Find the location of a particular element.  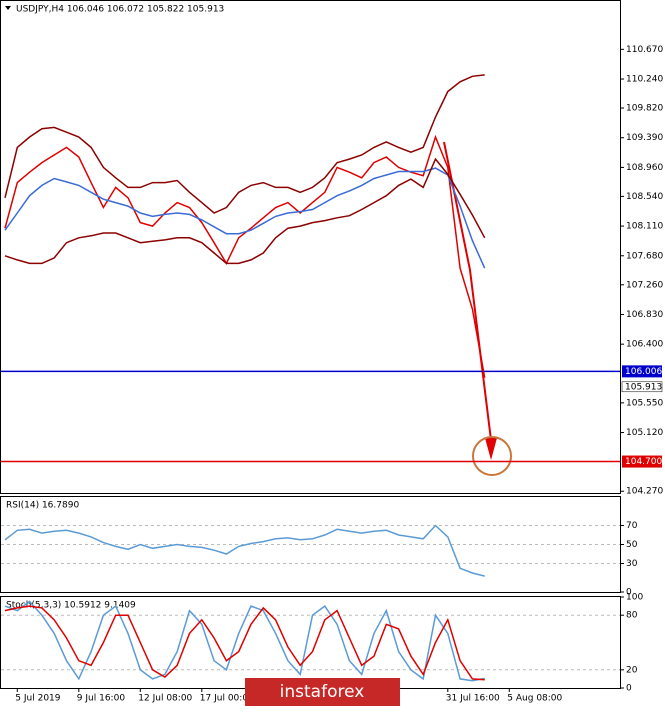

y-tick-label: 106.400 is located at coordinates (644, 345).